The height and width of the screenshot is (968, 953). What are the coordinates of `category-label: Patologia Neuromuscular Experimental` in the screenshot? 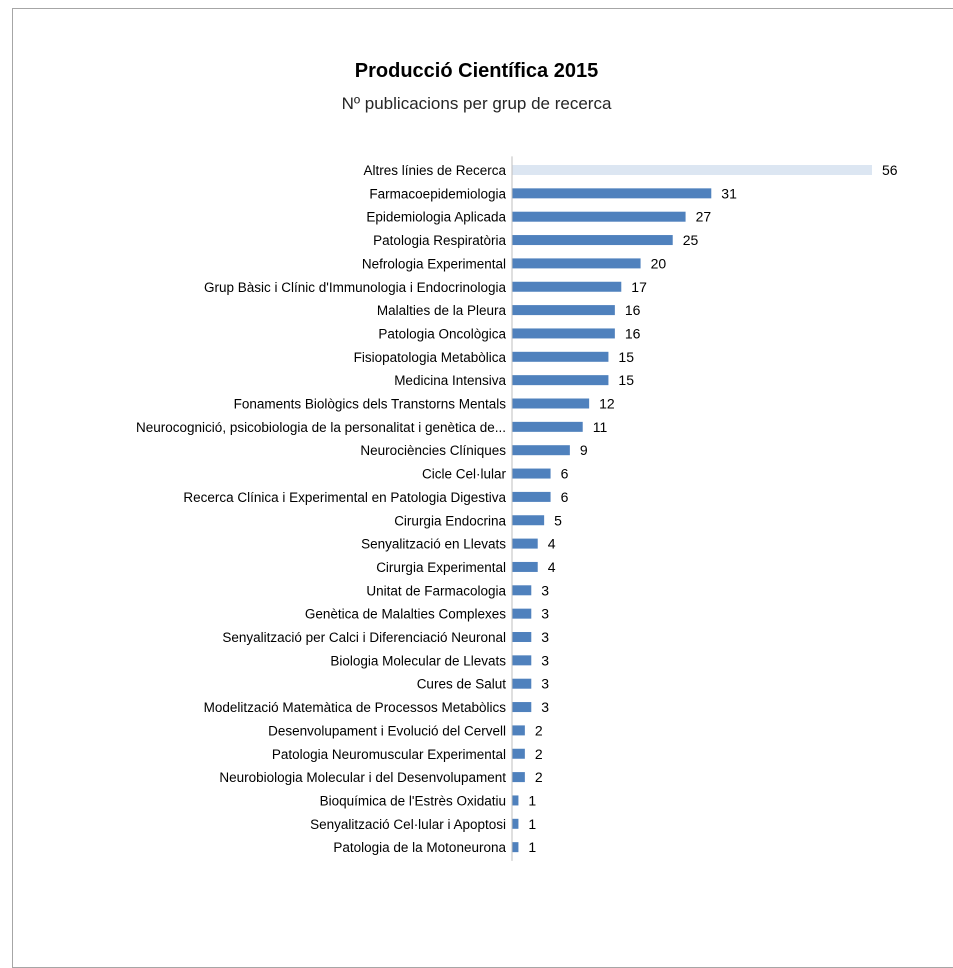 It's located at (389, 754).